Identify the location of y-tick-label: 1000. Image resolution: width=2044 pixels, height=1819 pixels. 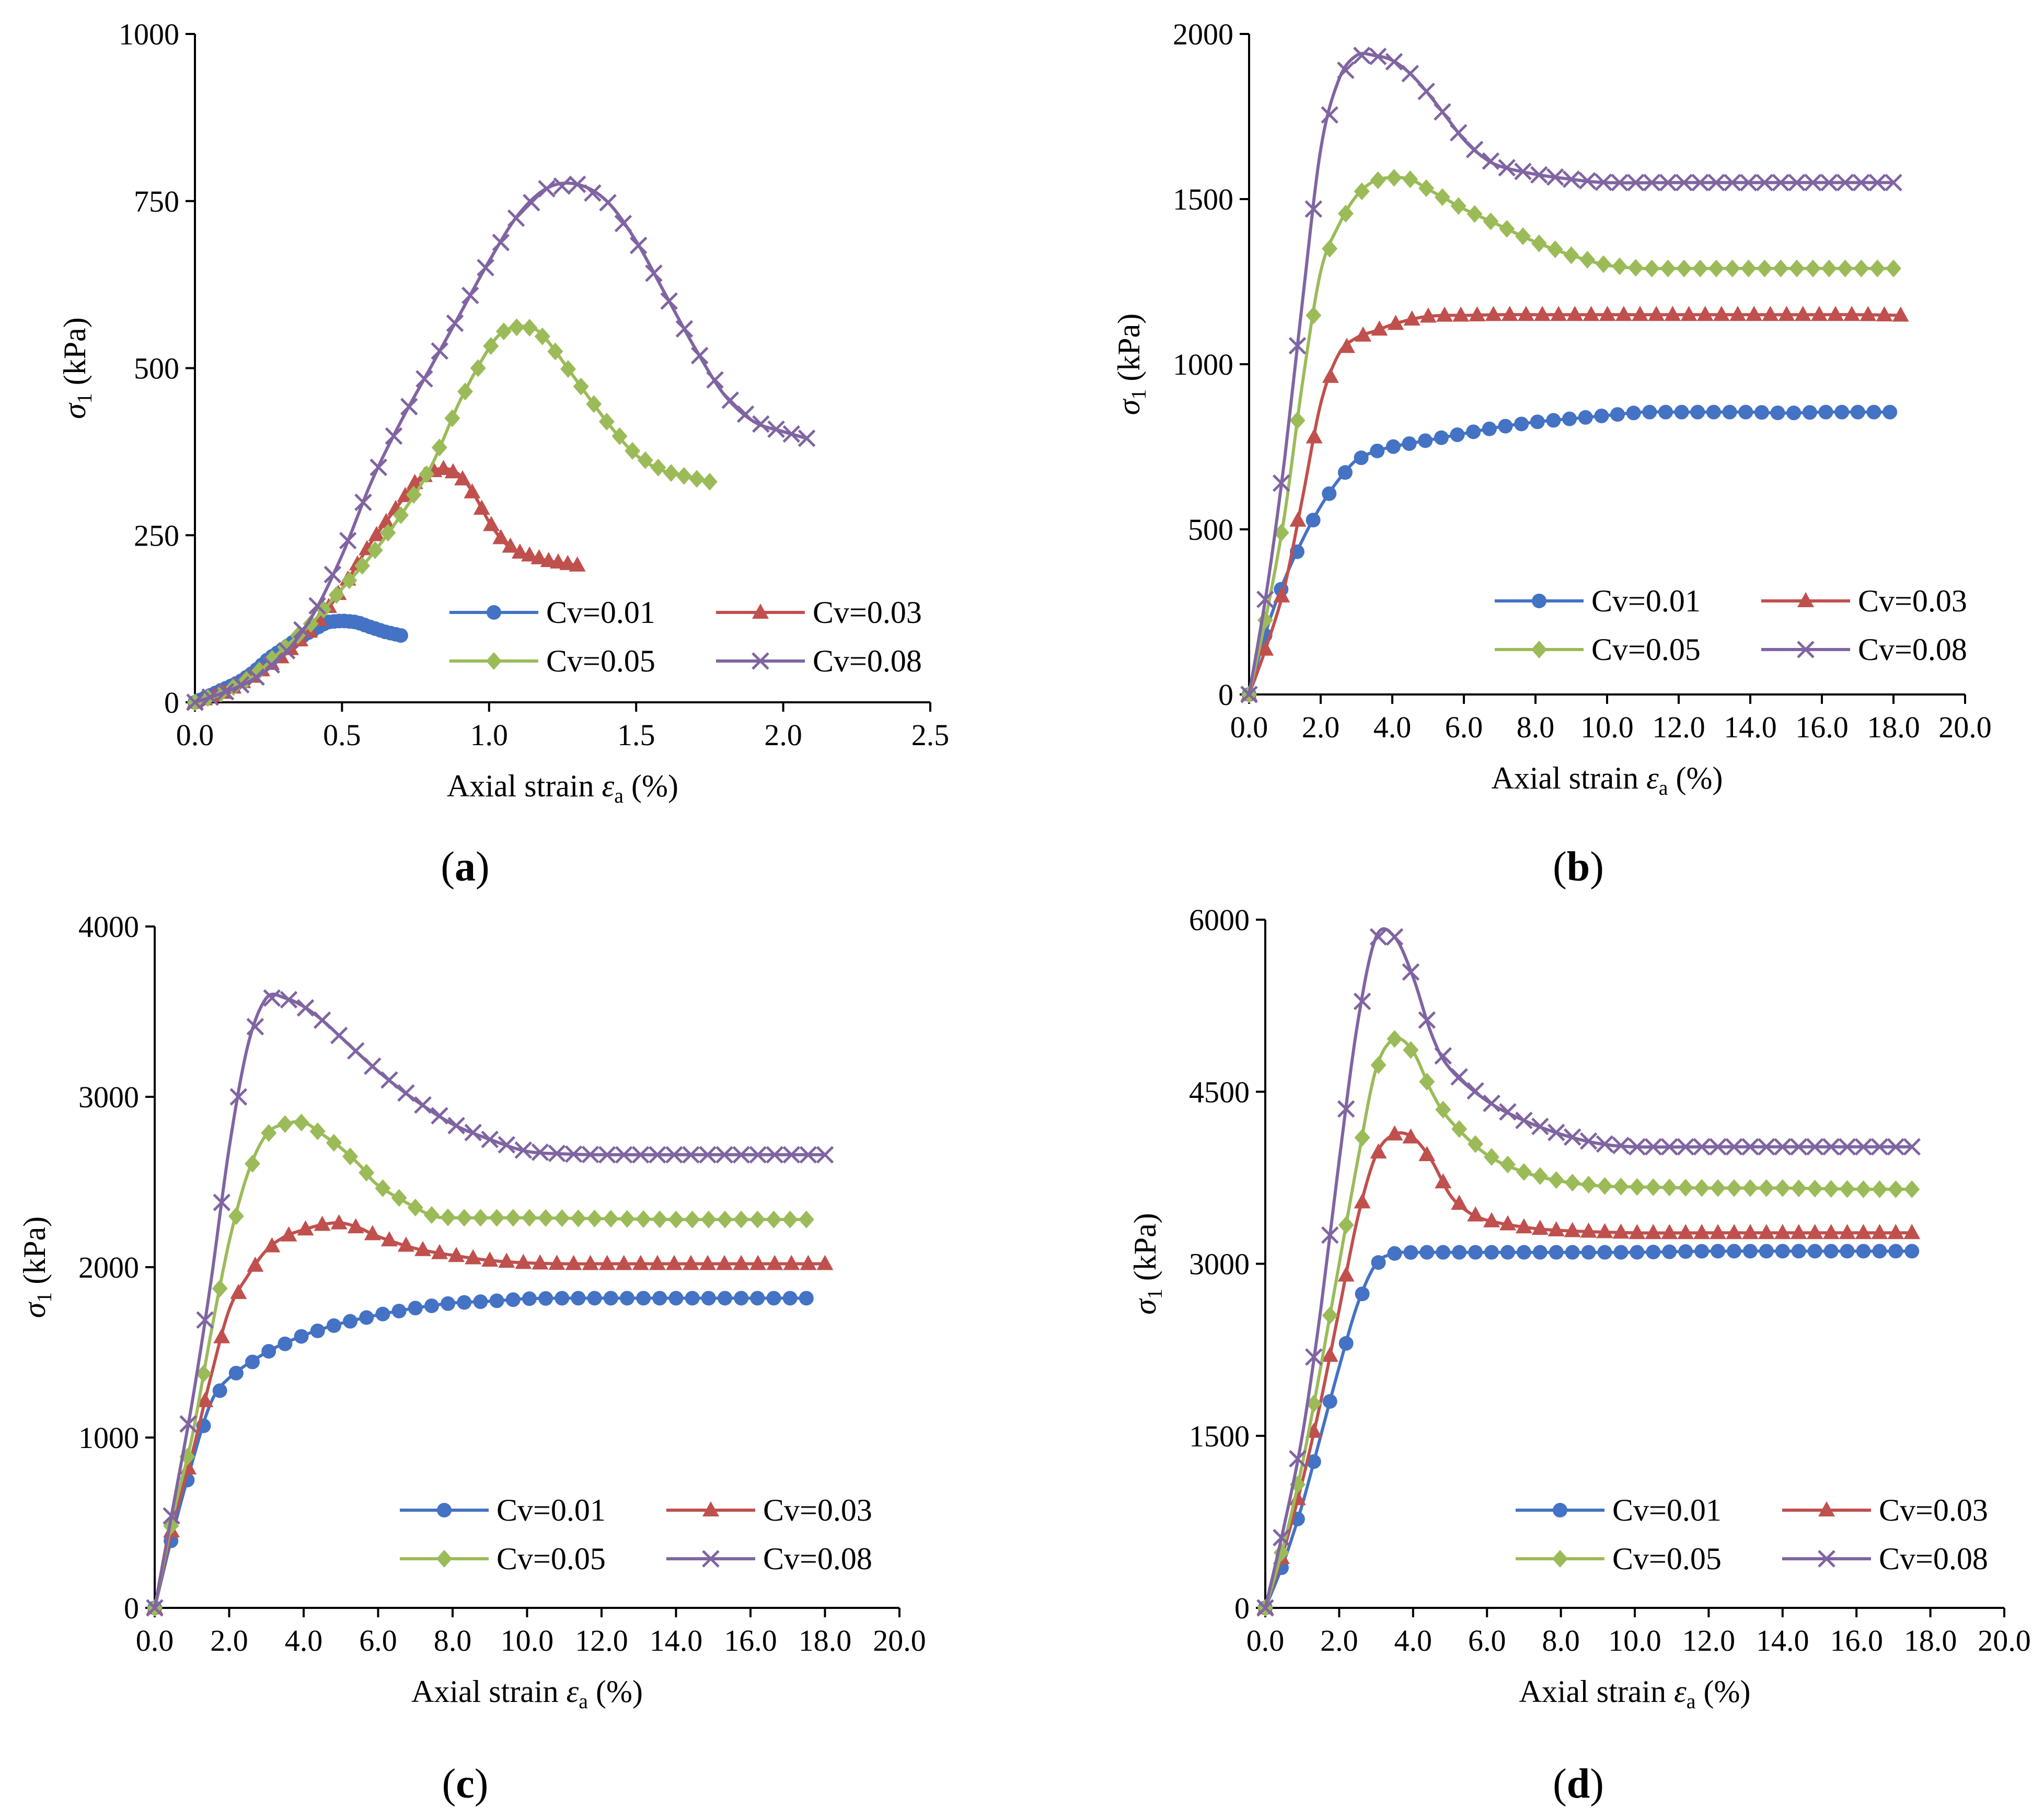
(149, 34).